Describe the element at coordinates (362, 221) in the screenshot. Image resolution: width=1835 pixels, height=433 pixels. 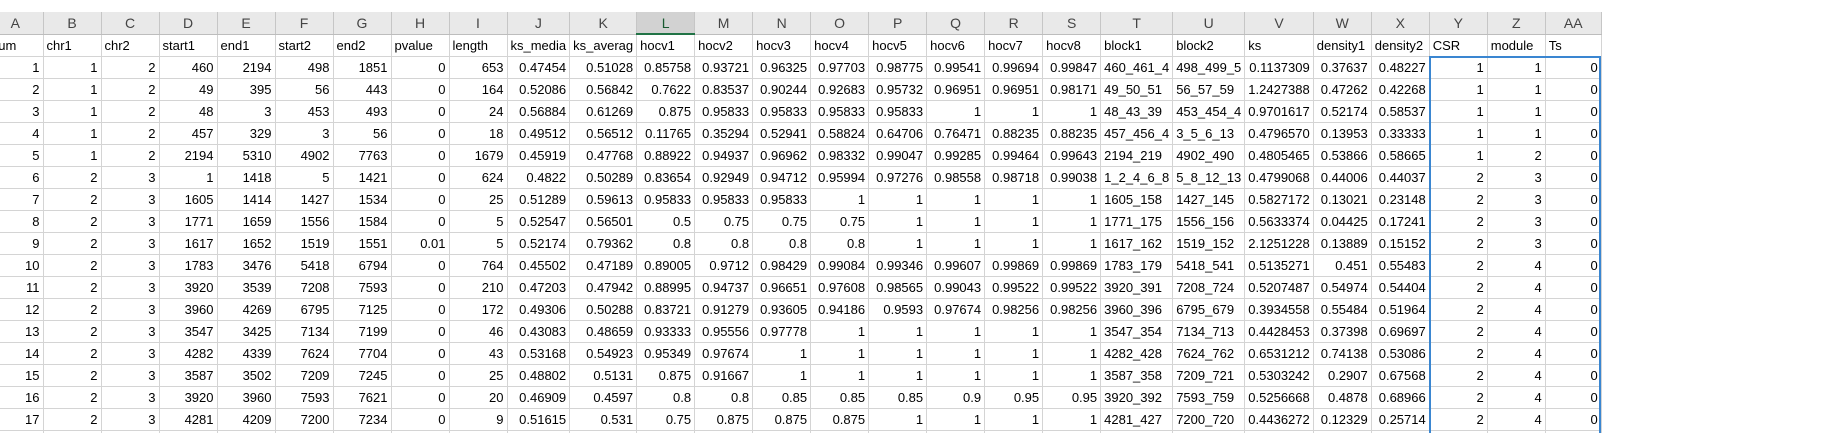
I see `cell: 1584` at that location.